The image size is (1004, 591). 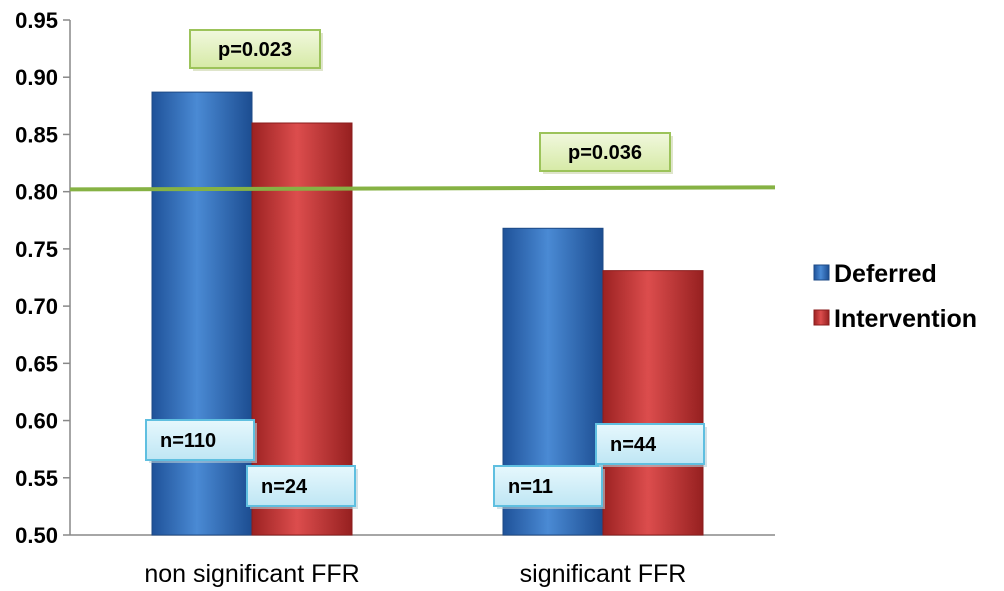 I want to click on y-tick-label: 0.50, so click(x=36, y=535).